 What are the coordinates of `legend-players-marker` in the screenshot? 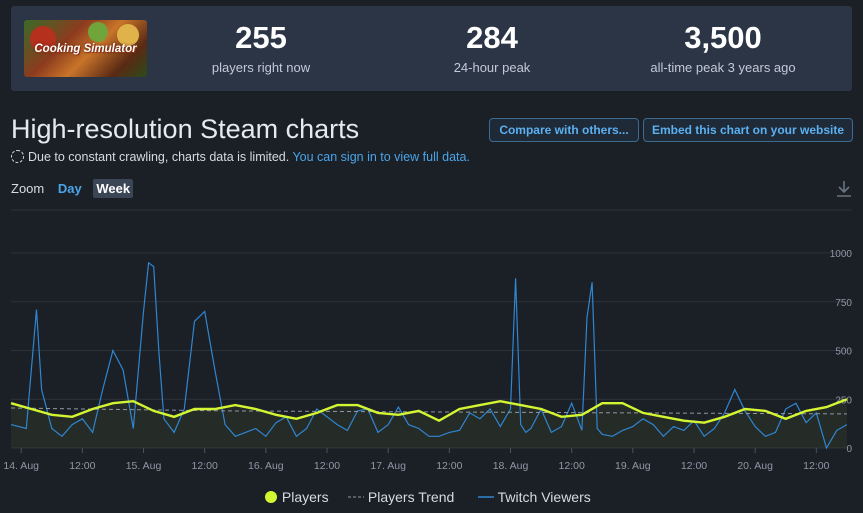 It's located at (271, 497).